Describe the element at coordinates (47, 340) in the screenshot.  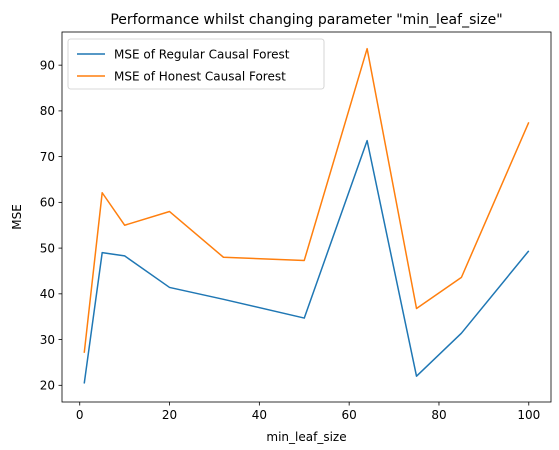
I see `y-tick-label: 30` at that location.